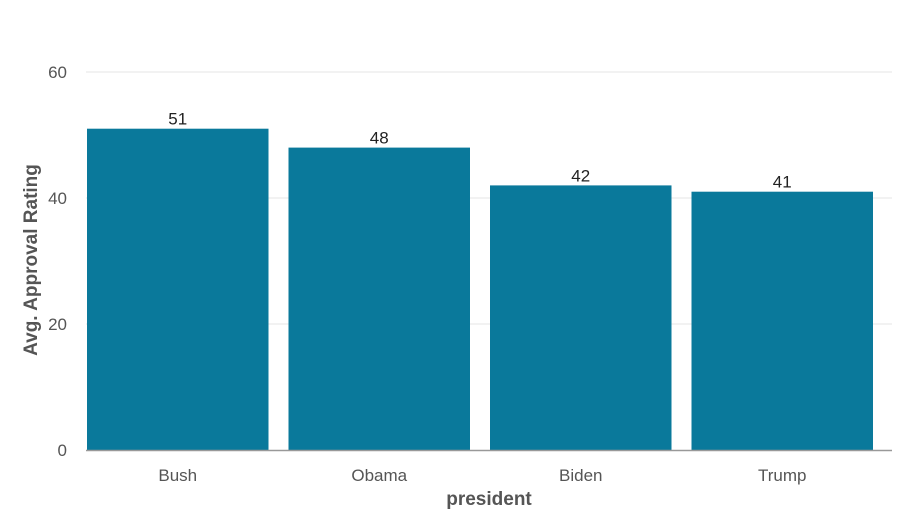  What do you see at coordinates (177, 119) in the screenshot?
I see `data-label: 51` at bounding box center [177, 119].